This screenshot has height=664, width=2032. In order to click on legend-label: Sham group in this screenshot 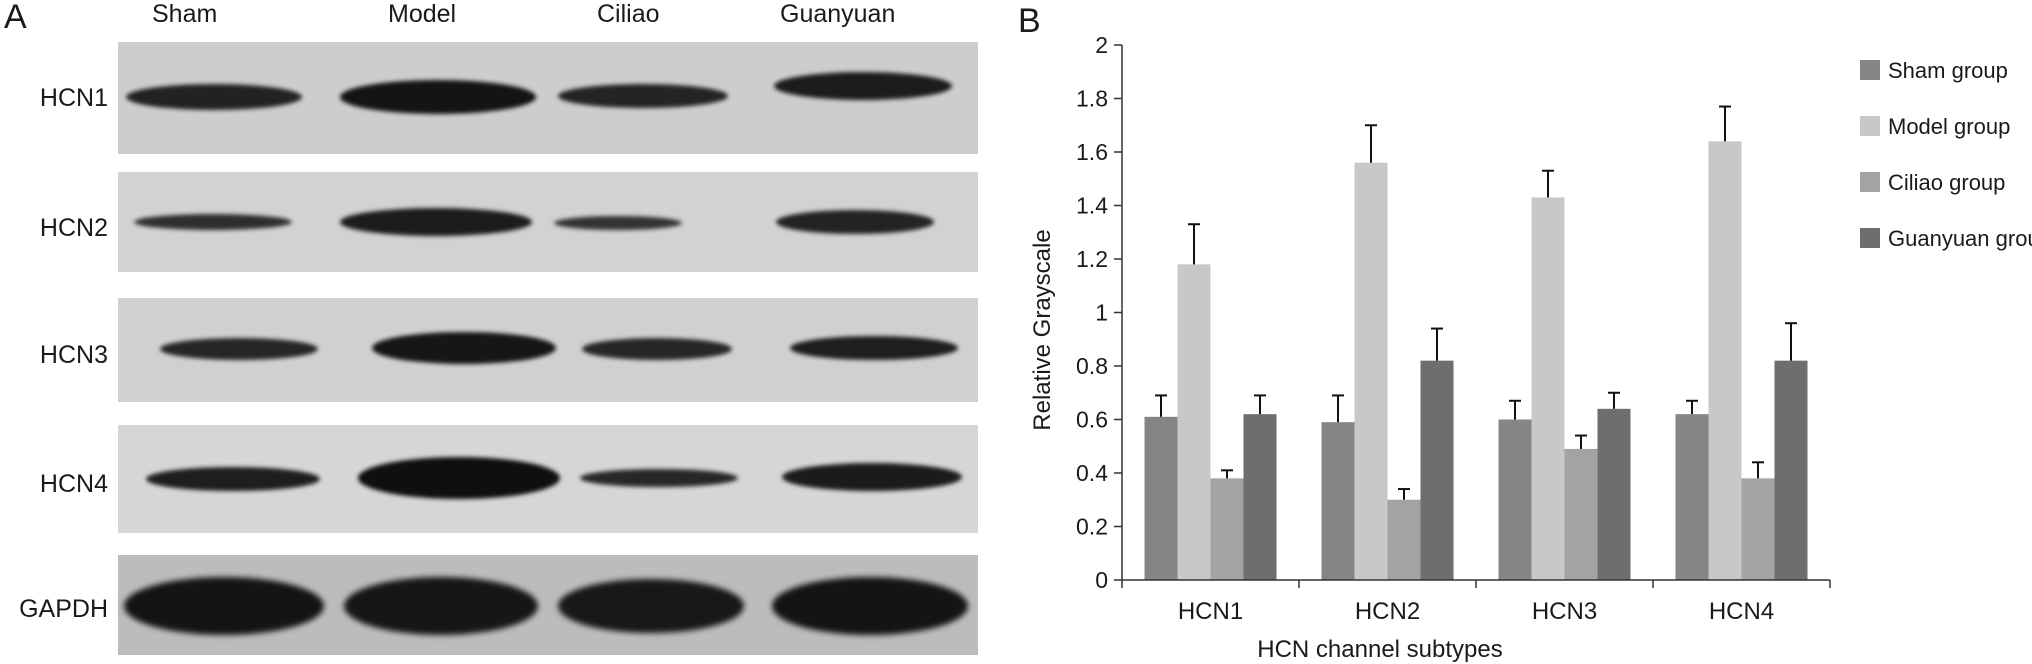, I will do `click(1948, 70)`.